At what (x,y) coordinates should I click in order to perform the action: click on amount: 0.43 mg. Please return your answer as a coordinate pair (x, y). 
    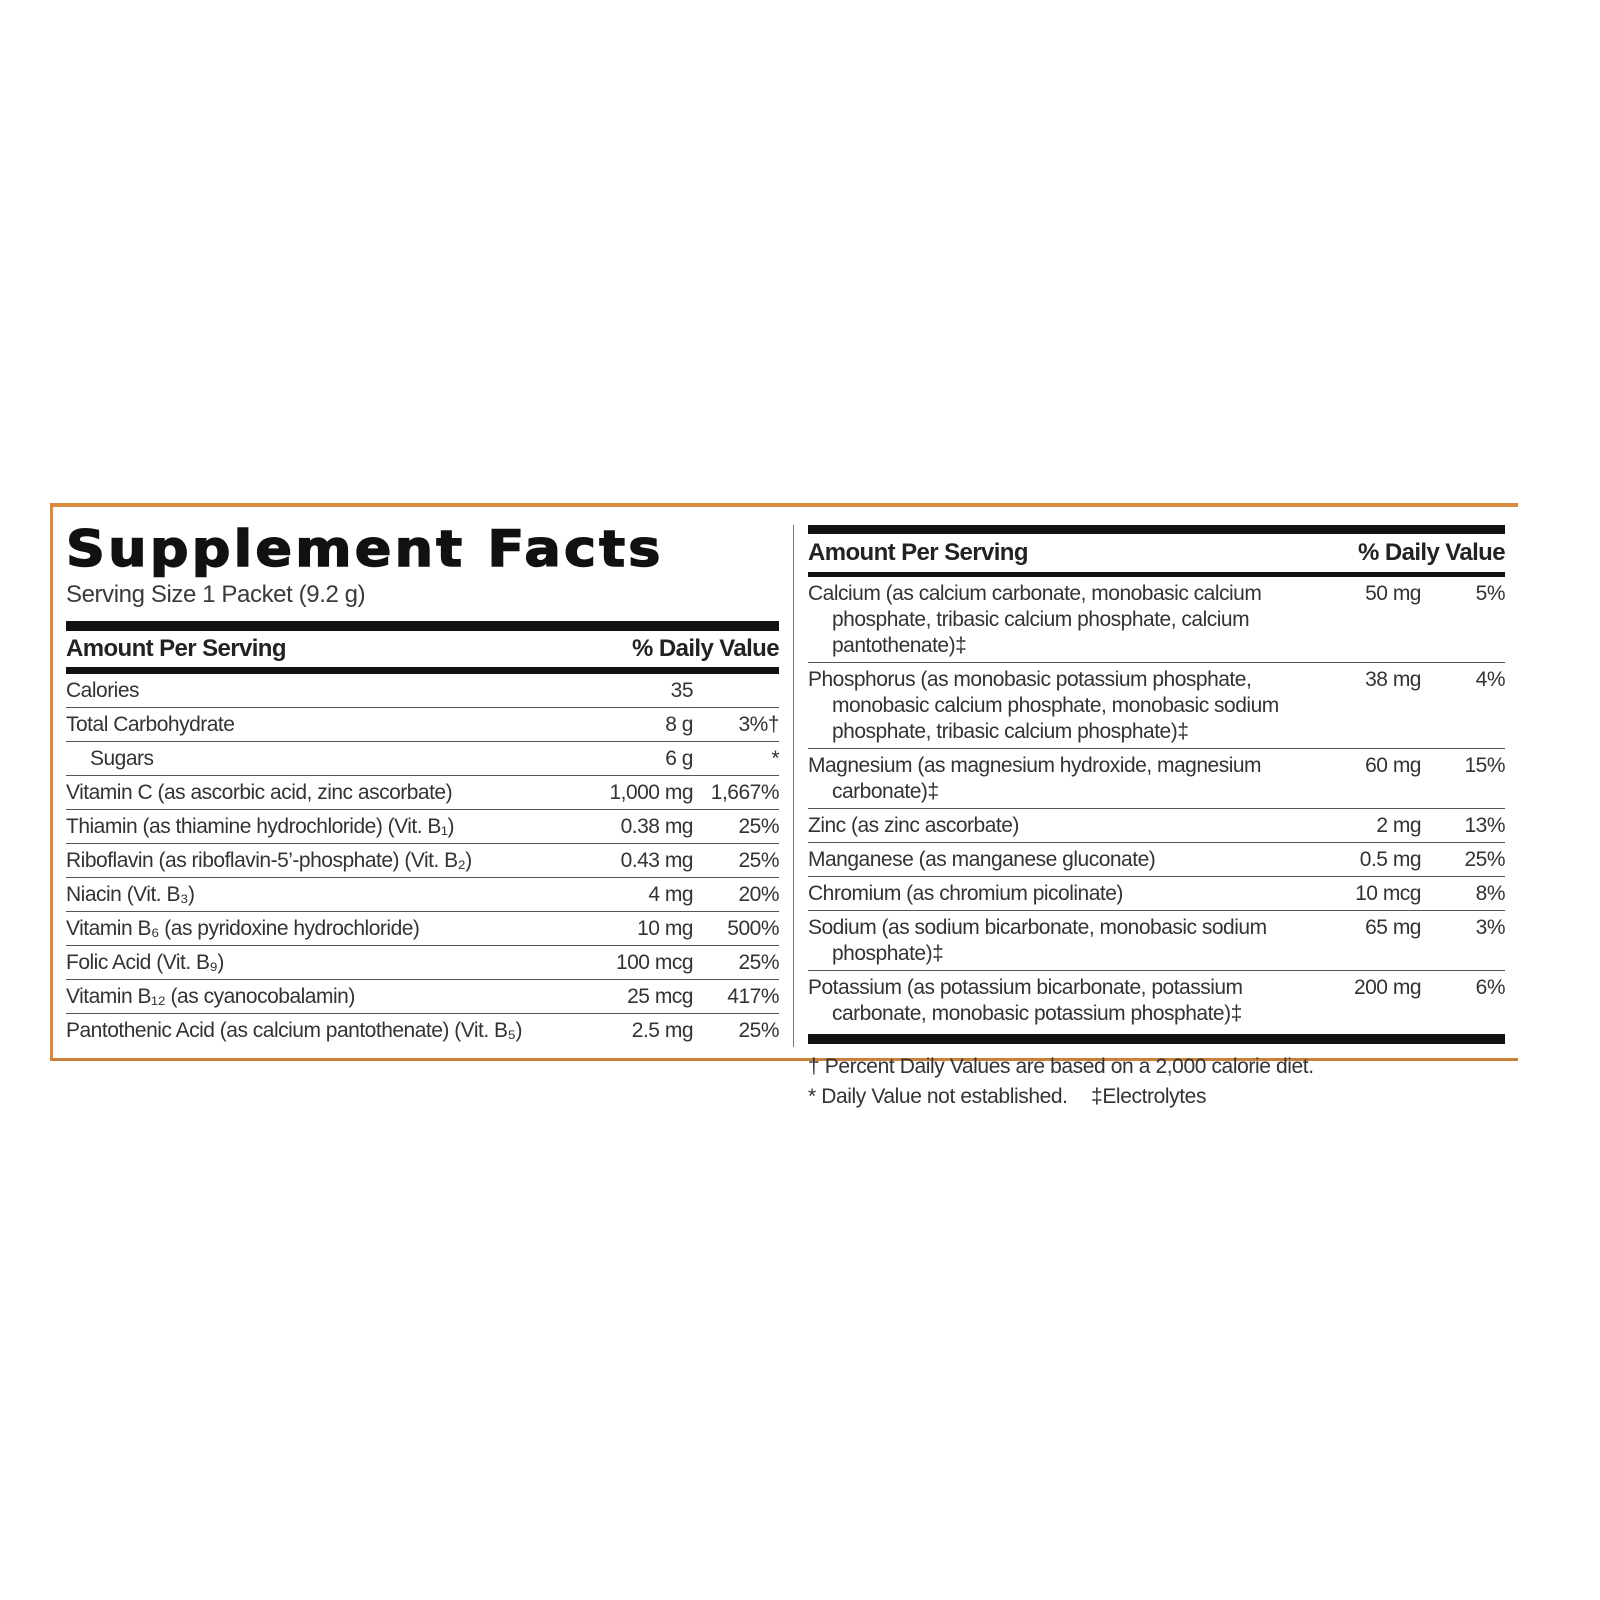
    Looking at the image, I should click on (657, 860).